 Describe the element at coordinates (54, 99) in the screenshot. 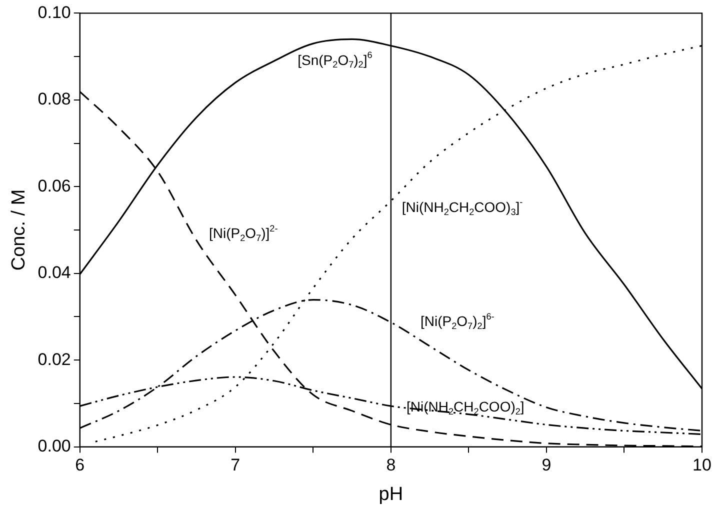

I see `y-tick-label: 0.08` at that location.